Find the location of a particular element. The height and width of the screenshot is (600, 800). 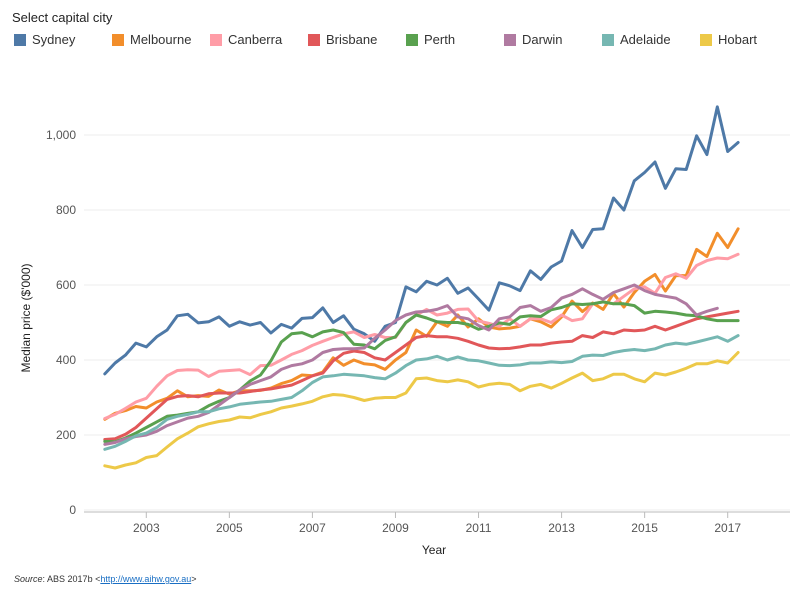

y-tick-label: 200 is located at coordinates (66, 435).